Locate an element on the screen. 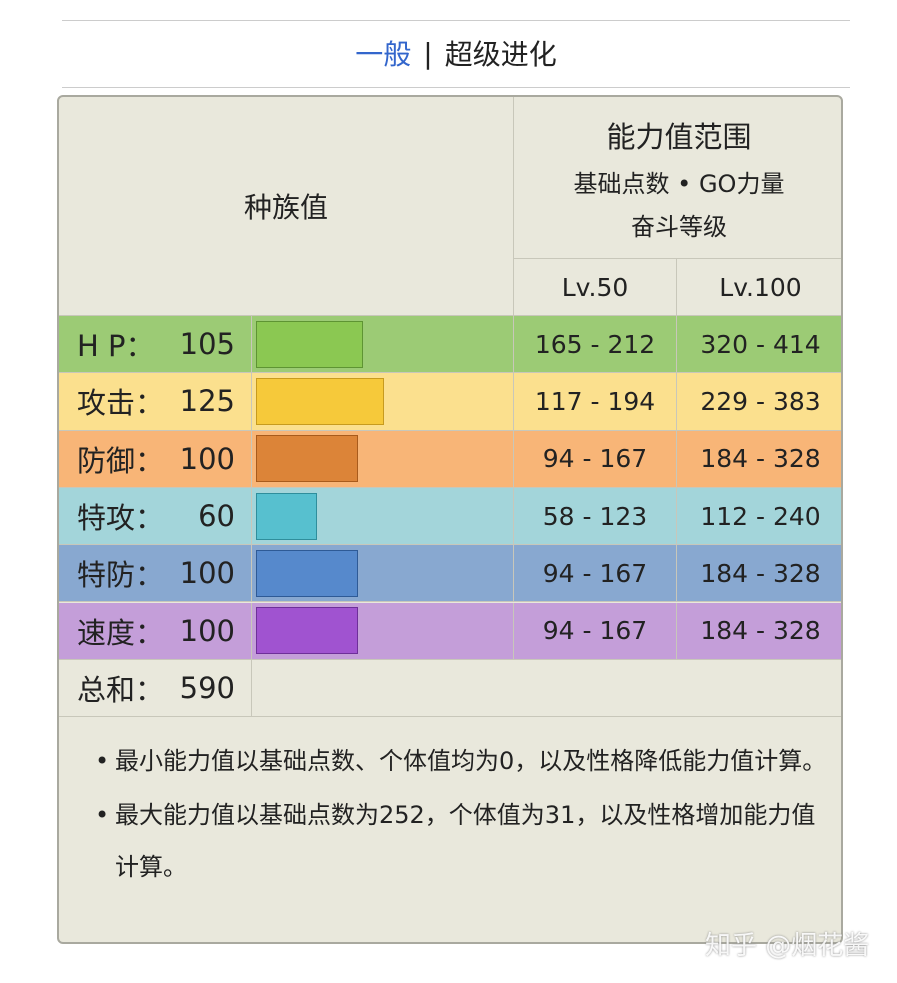  total-cell: 总和： 590 is located at coordinates (155, 688).